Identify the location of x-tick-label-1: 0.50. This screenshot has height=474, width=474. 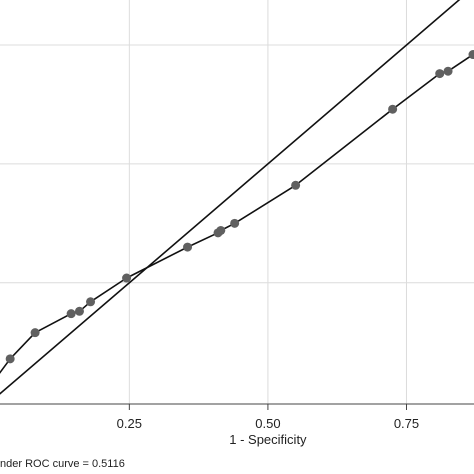
(267, 423).